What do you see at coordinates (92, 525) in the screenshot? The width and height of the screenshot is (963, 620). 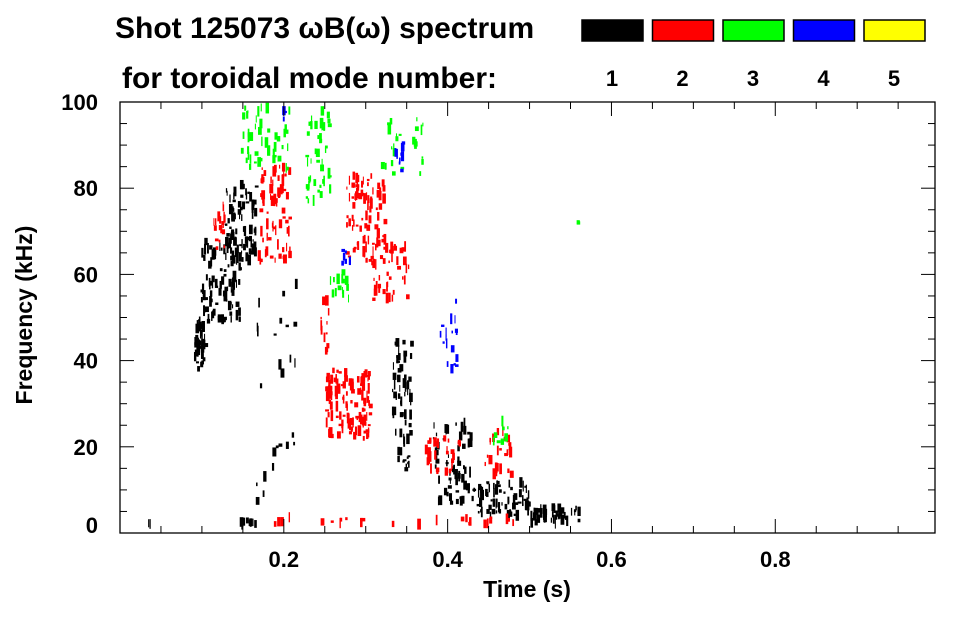 I see `y-tick-label: 0` at bounding box center [92, 525].